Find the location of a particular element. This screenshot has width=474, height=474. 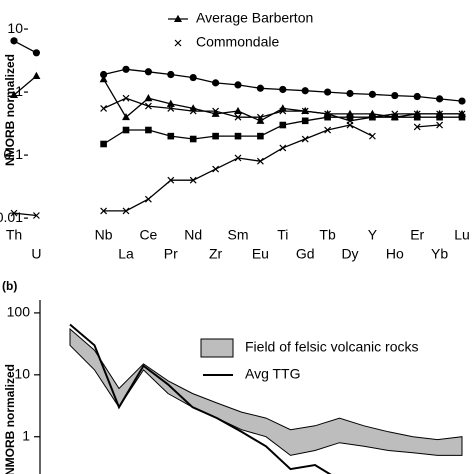

x-tick-label: Ho is located at coordinates (395, 254).